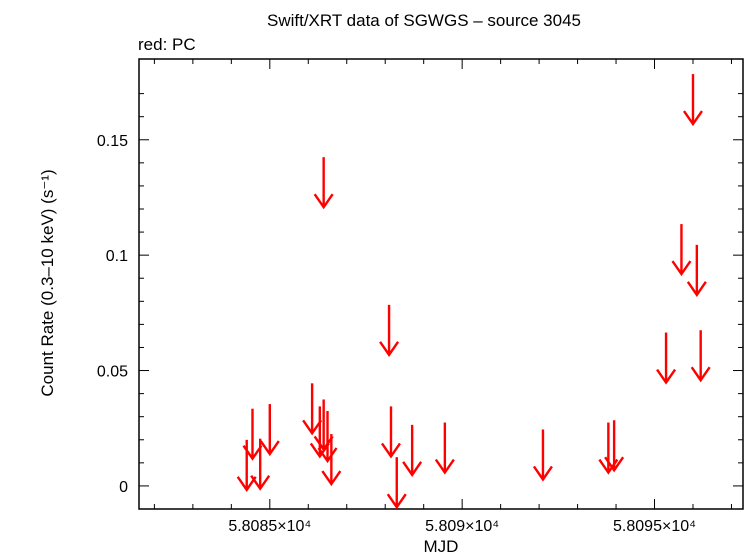 The height and width of the screenshot is (554, 746). What do you see at coordinates (112, 141) in the screenshot?
I see `y-tick-label: 0.15` at bounding box center [112, 141].